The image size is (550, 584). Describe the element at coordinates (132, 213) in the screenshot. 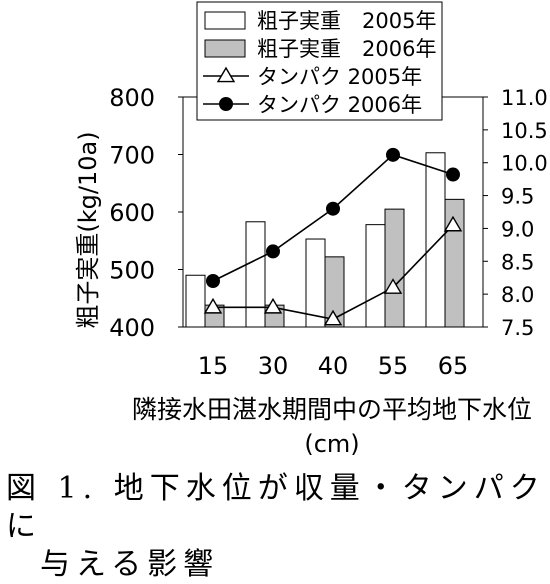

I see `y-tick-label: 600` at that location.